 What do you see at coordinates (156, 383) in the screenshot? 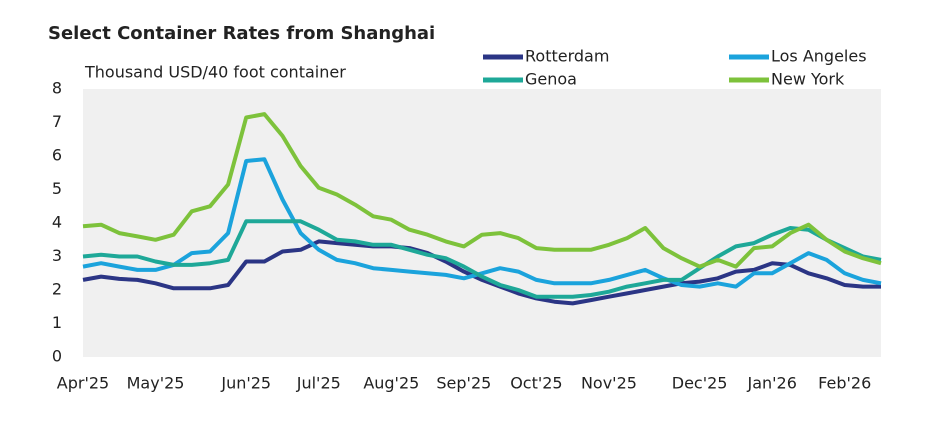
I see `x-tick-label: May'25` at bounding box center [156, 383].